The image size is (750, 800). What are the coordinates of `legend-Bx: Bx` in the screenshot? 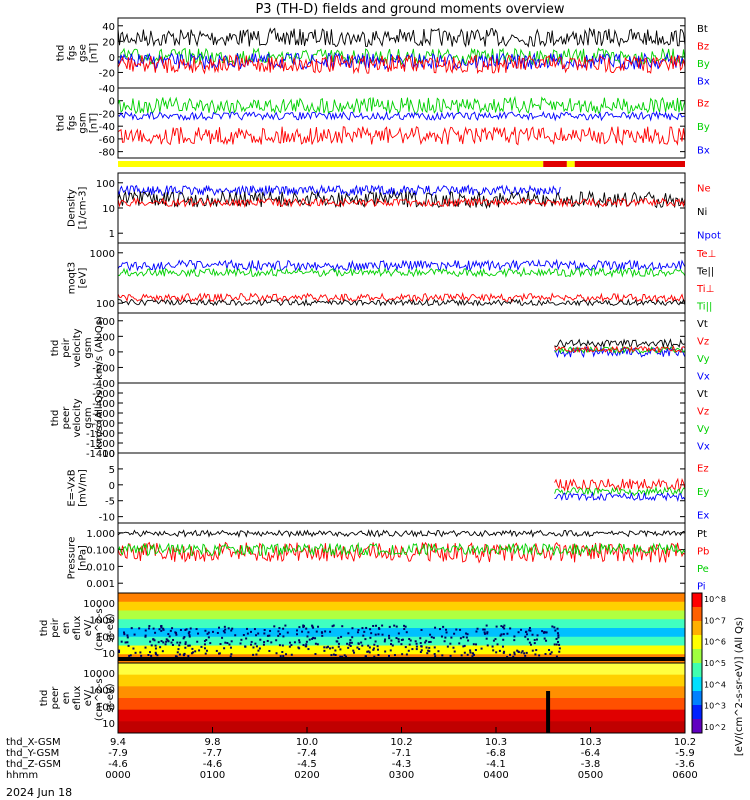 It's located at (703, 82).